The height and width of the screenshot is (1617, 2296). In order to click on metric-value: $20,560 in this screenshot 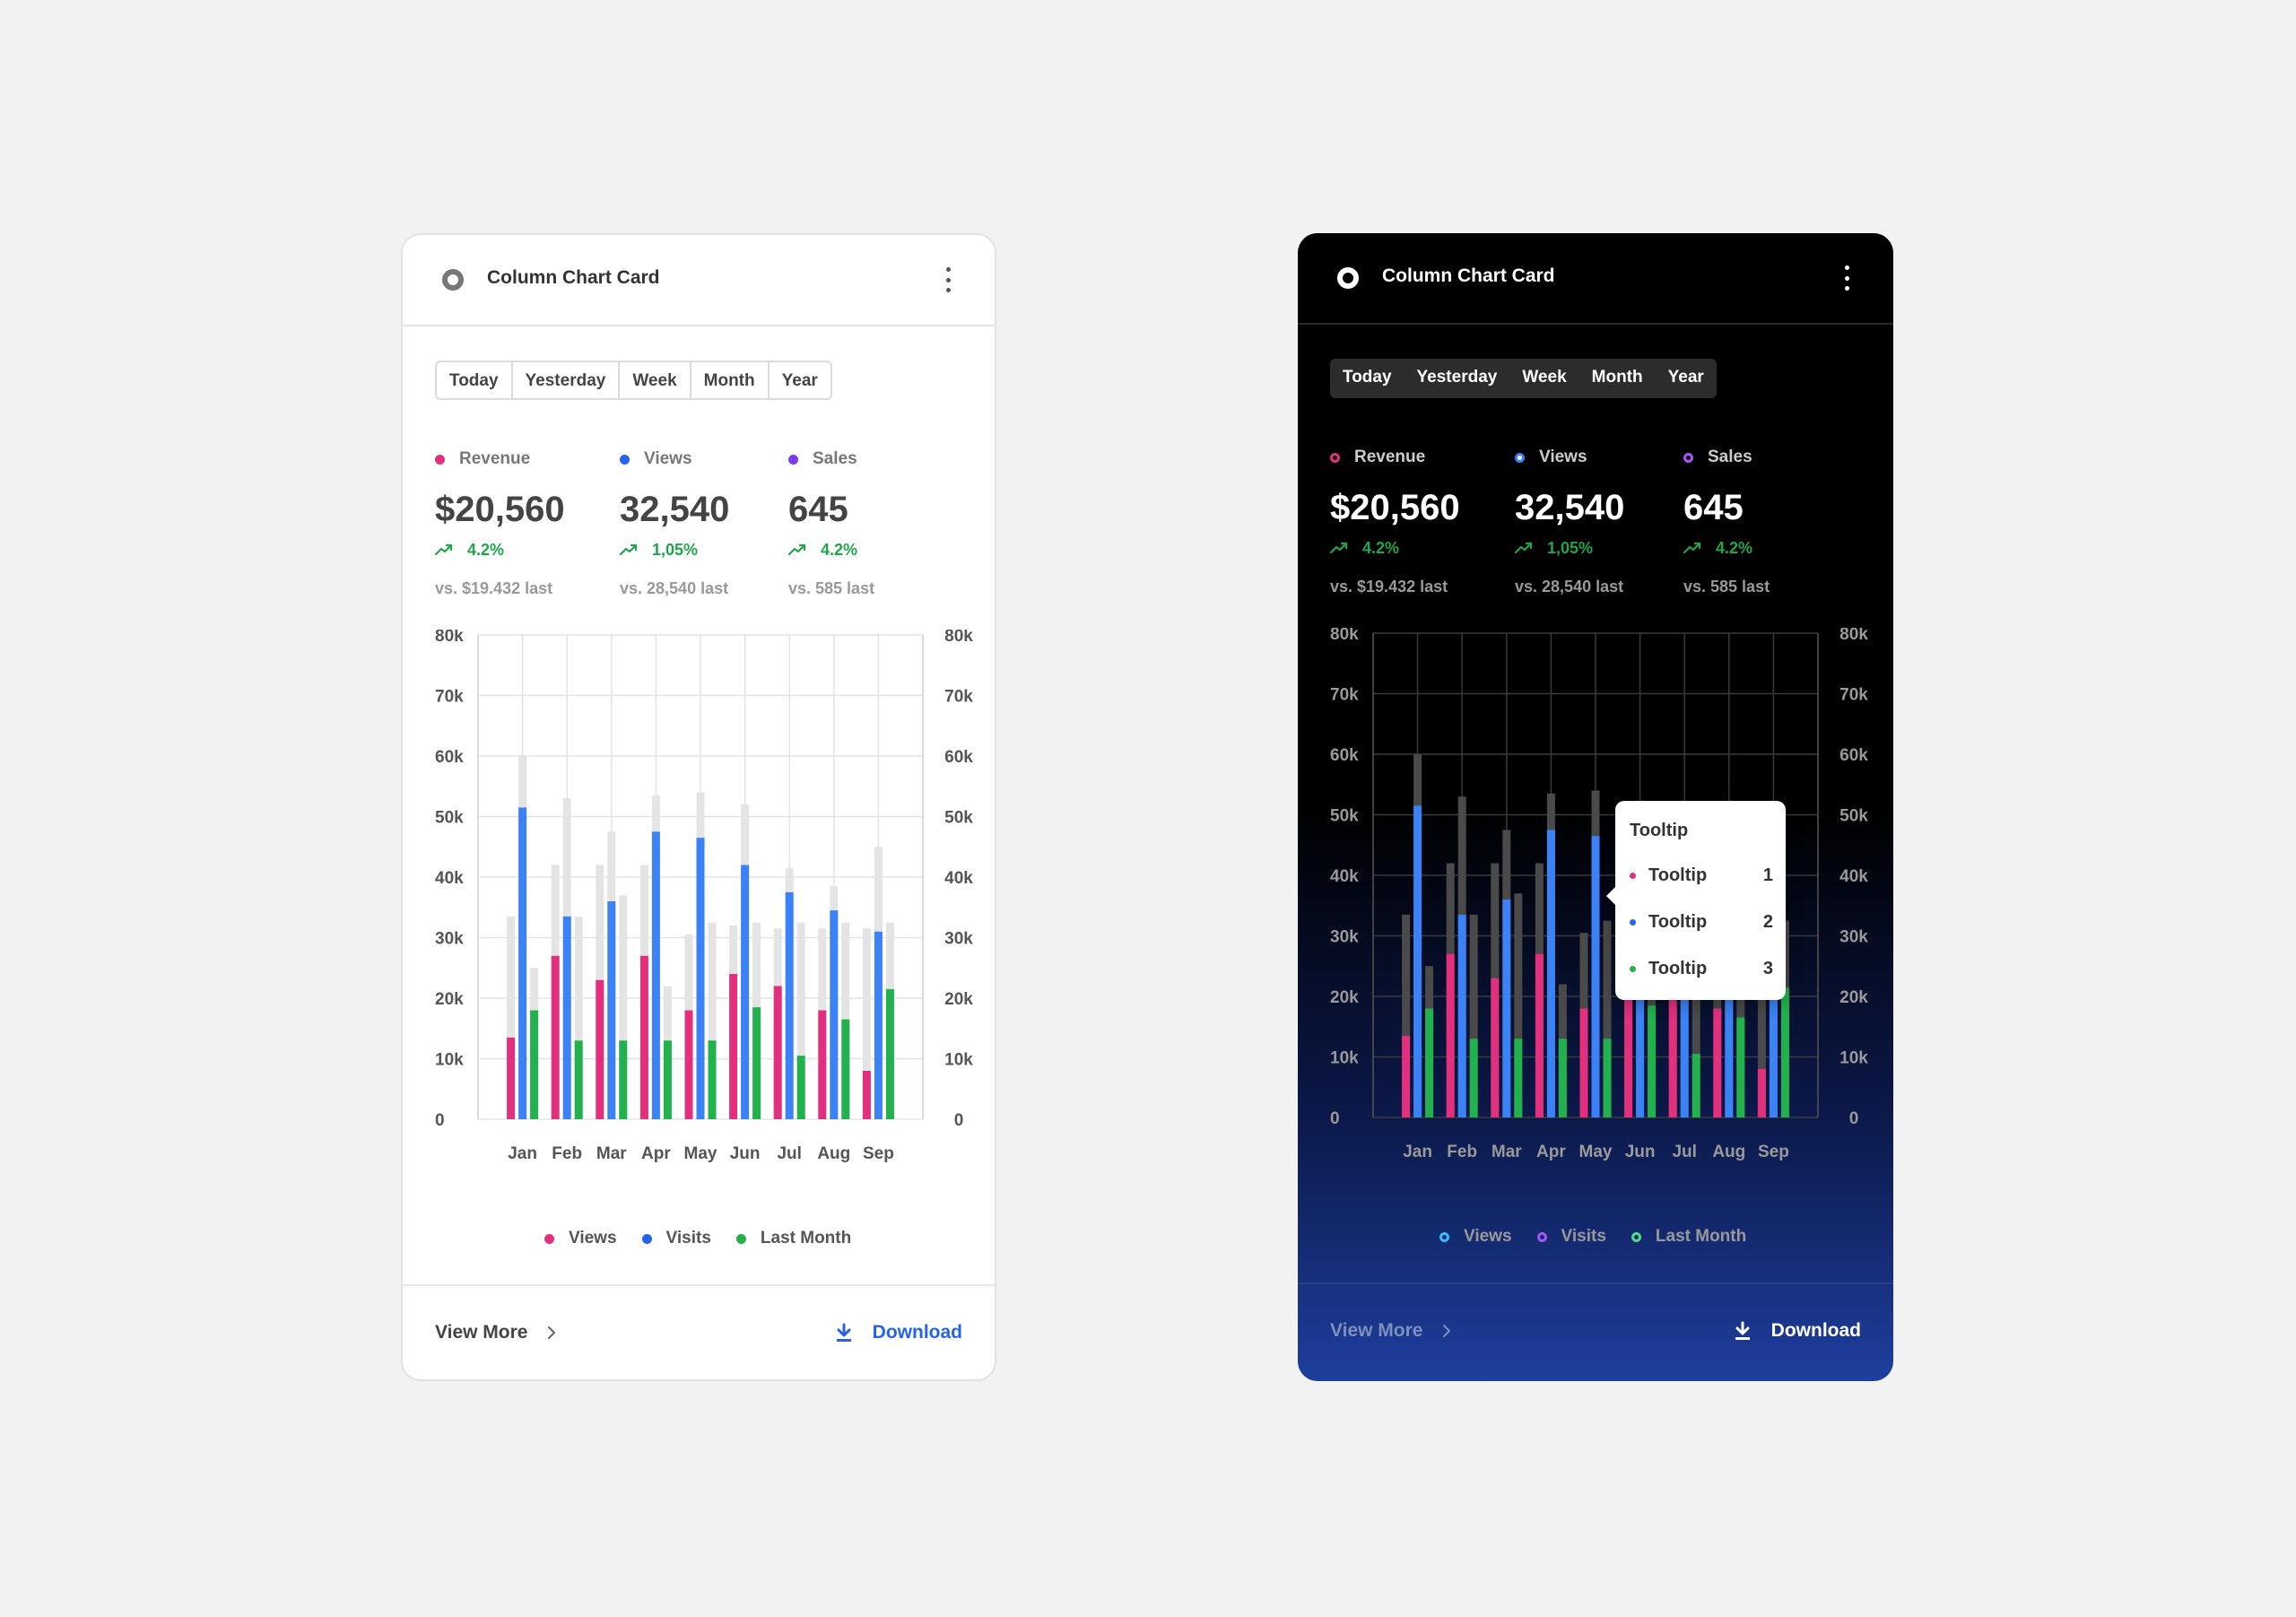, I will do `click(500, 510)`.